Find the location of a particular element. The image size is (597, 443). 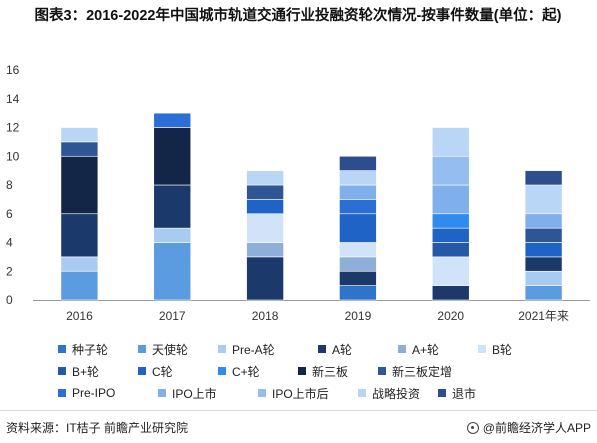

y-tick-label: 12 is located at coordinates (13, 128).